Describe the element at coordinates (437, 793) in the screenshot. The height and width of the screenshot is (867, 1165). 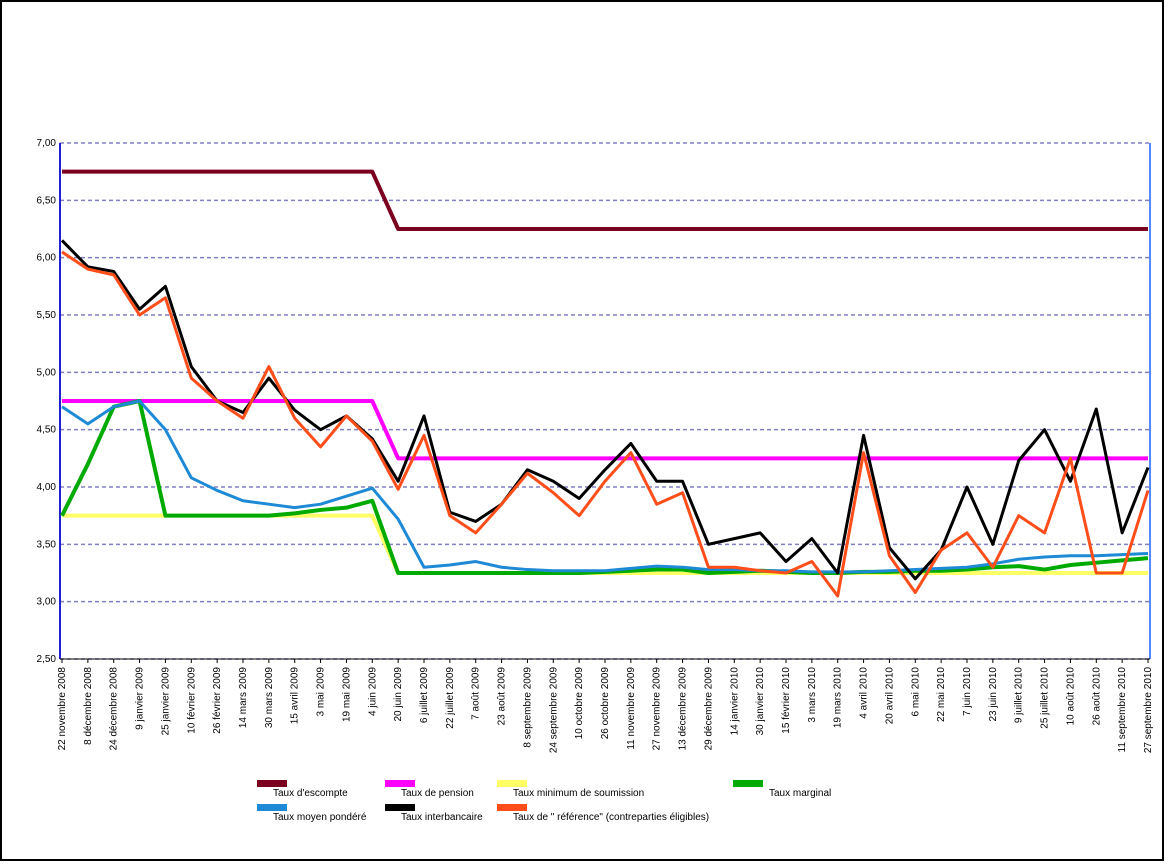
I see `legend-label: Taux de pension` at that location.